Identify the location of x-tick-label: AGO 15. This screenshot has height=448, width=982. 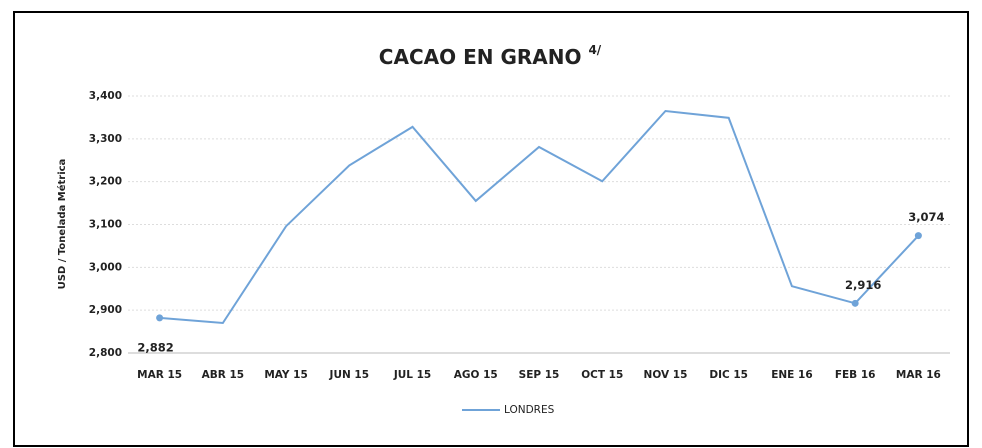
(476, 375).